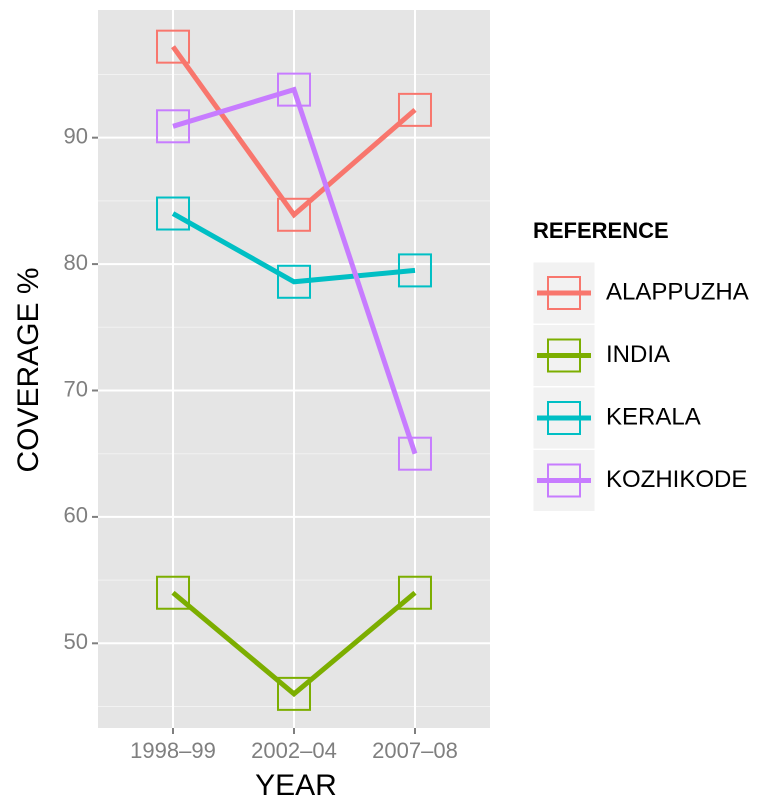 This screenshot has height=807, width=772. I want to click on y-tick-label: 50, so click(76, 641).